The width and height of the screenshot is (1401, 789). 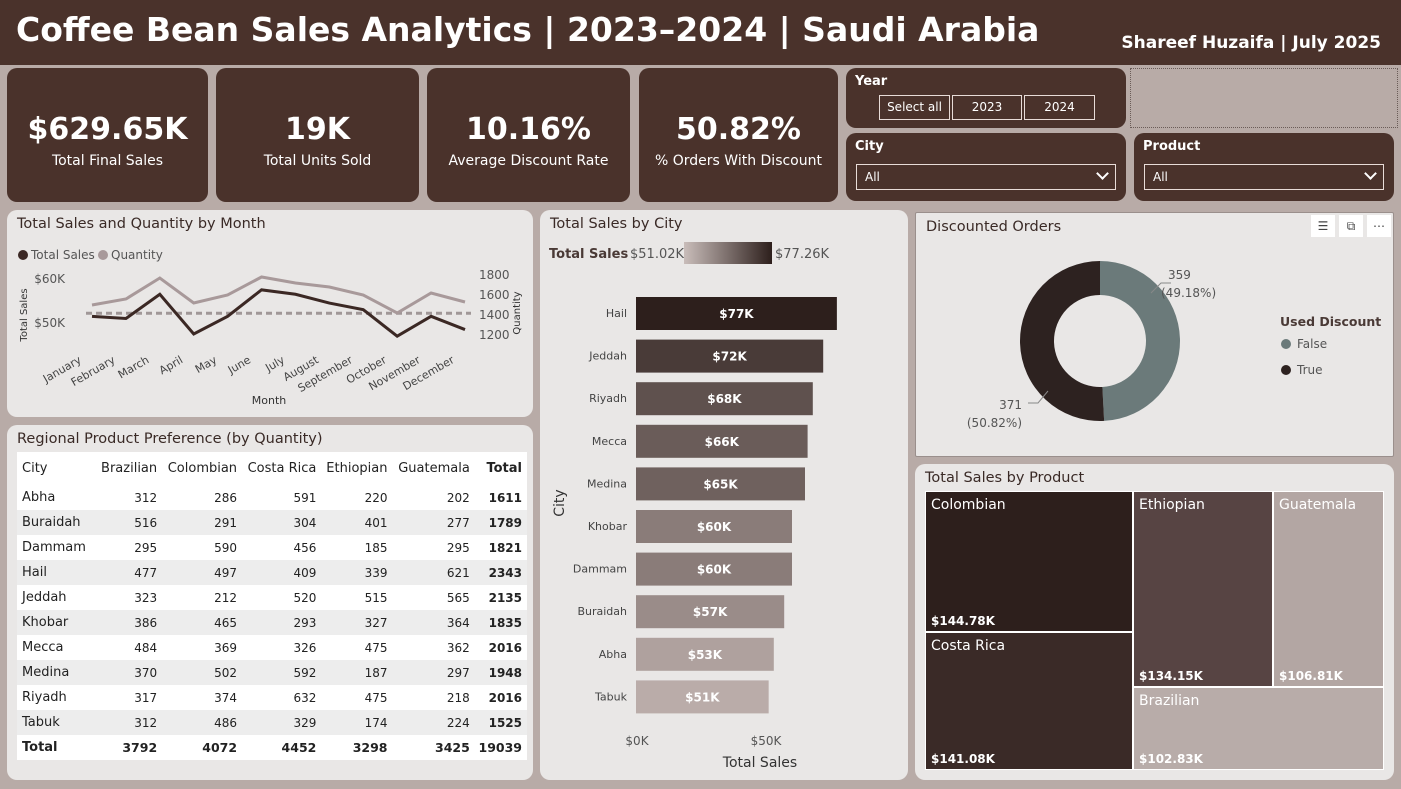 I want to click on column-header: Ethiopian, so click(x=357, y=468).